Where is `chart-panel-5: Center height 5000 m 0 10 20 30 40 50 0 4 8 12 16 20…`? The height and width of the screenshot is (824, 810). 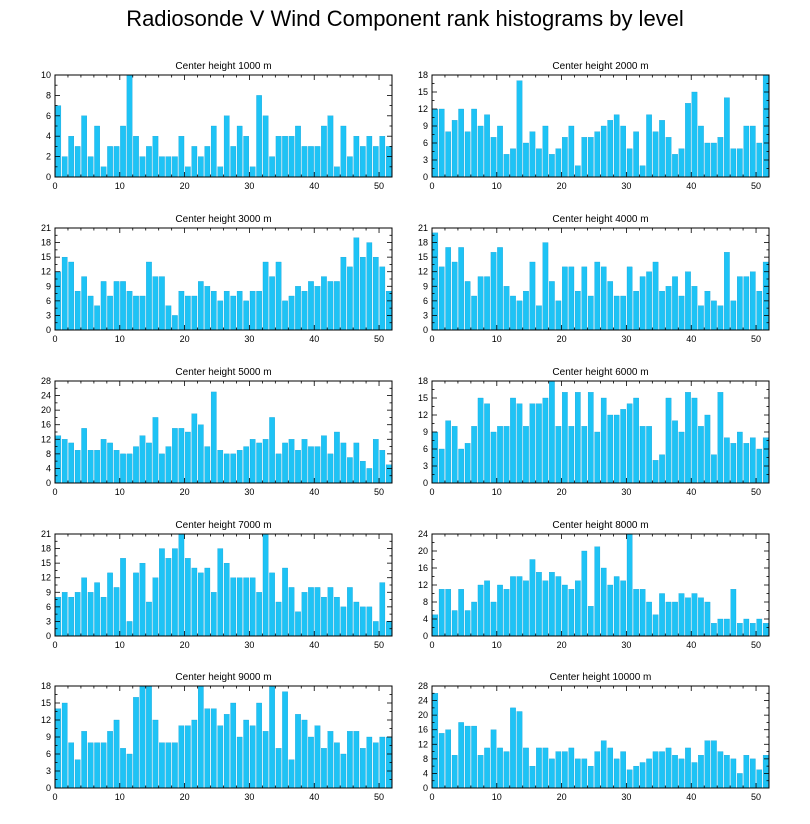 chart-panel-5: Center height 5000 m 0 10 20 30 40 50 0 4 8 12 16 20… is located at coordinates (217, 432).